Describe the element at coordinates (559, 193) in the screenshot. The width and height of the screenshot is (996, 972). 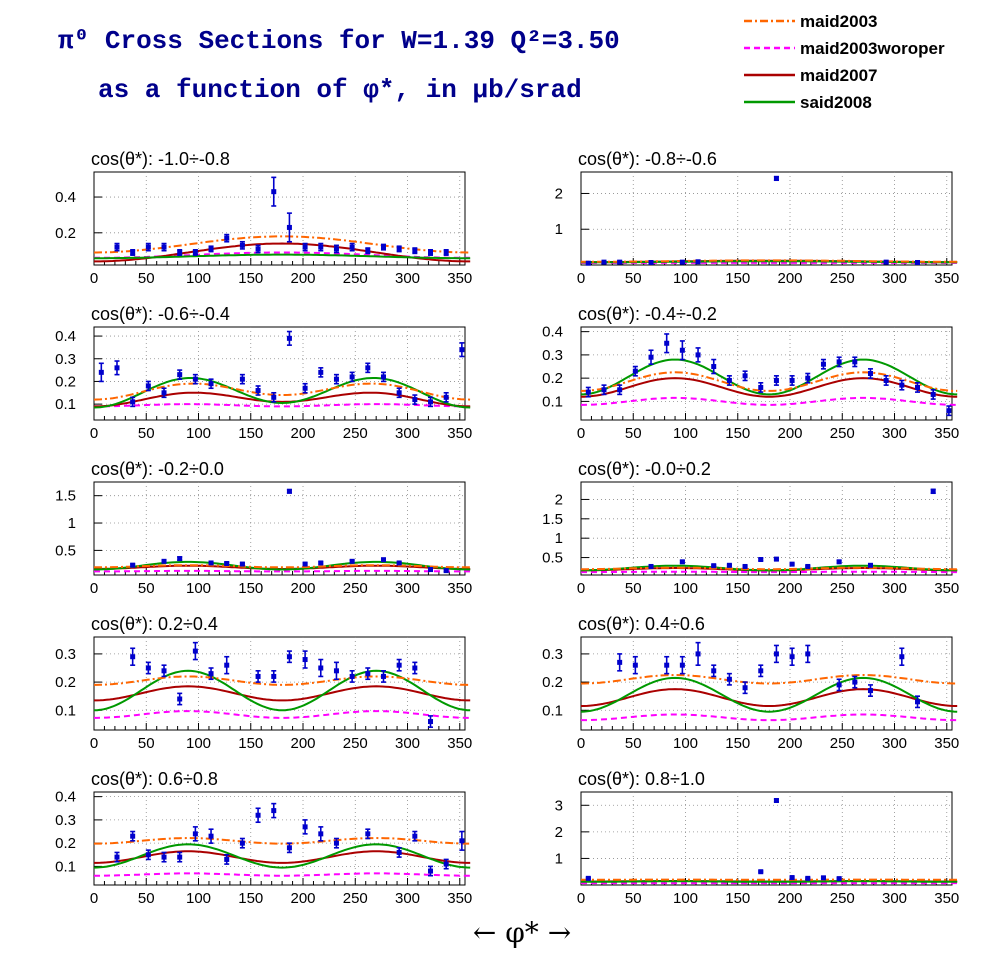
I see `y-tick-label: 2` at that location.